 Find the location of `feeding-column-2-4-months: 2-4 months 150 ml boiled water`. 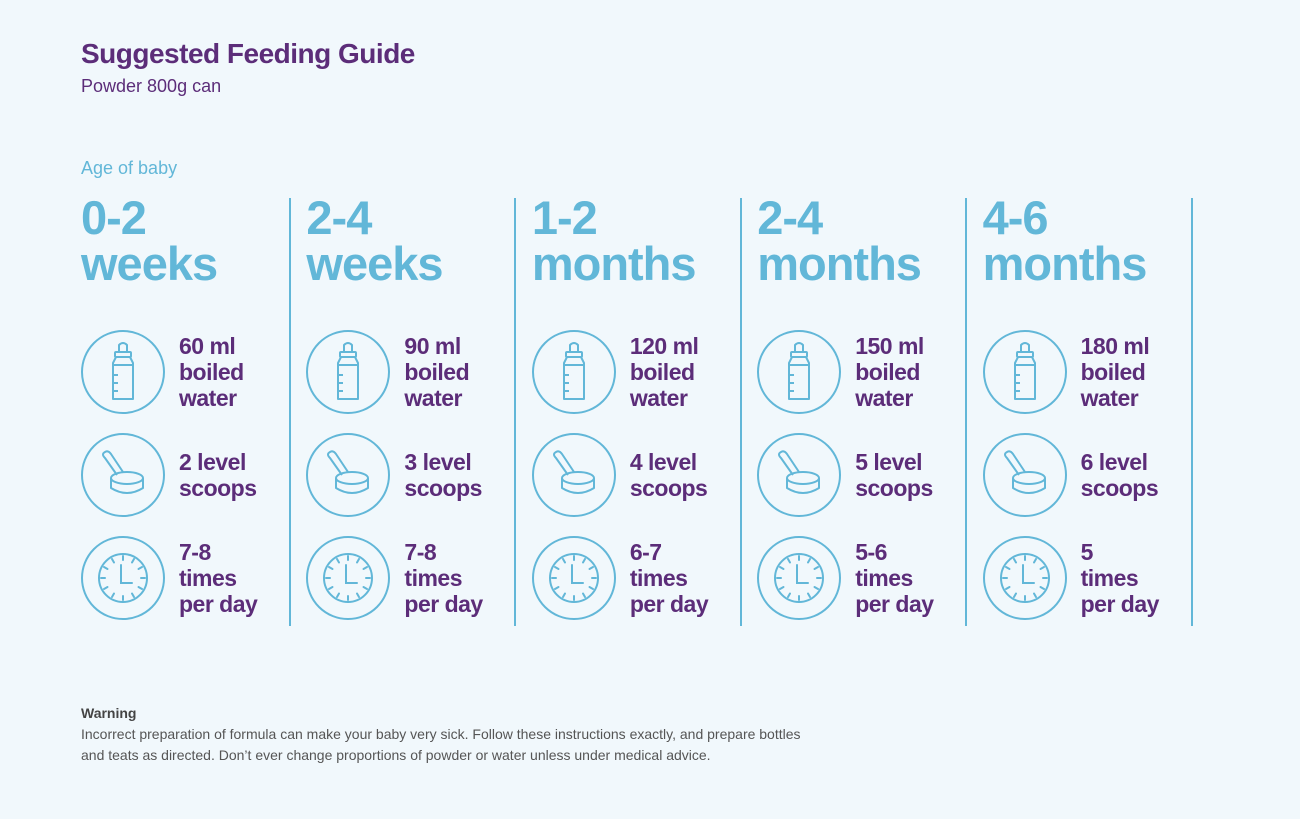

feeding-column-2-4-months: 2-4 months 150 ml boiled water is located at coordinates (869, 409).